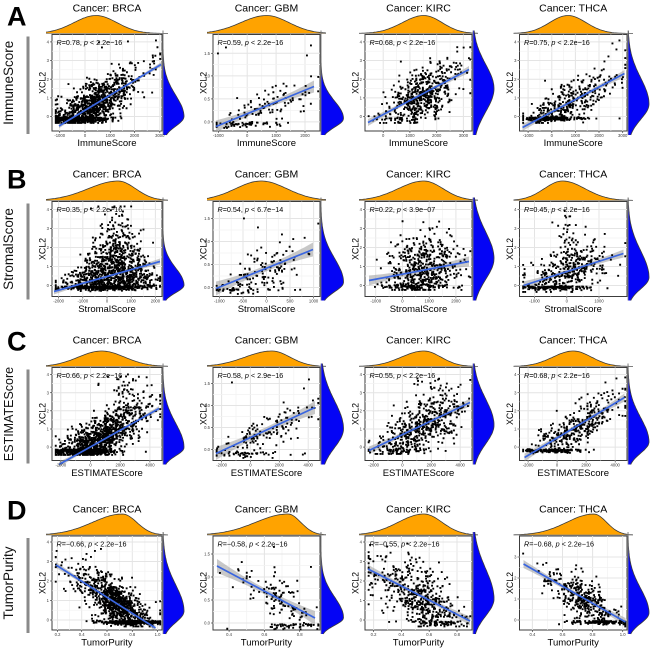 The width and height of the screenshot is (654, 653). What do you see at coordinates (403, 375) in the screenshot?
I see `svg-text: R=0.55, p < 2.2e−16` at bounding box center [403, 375].